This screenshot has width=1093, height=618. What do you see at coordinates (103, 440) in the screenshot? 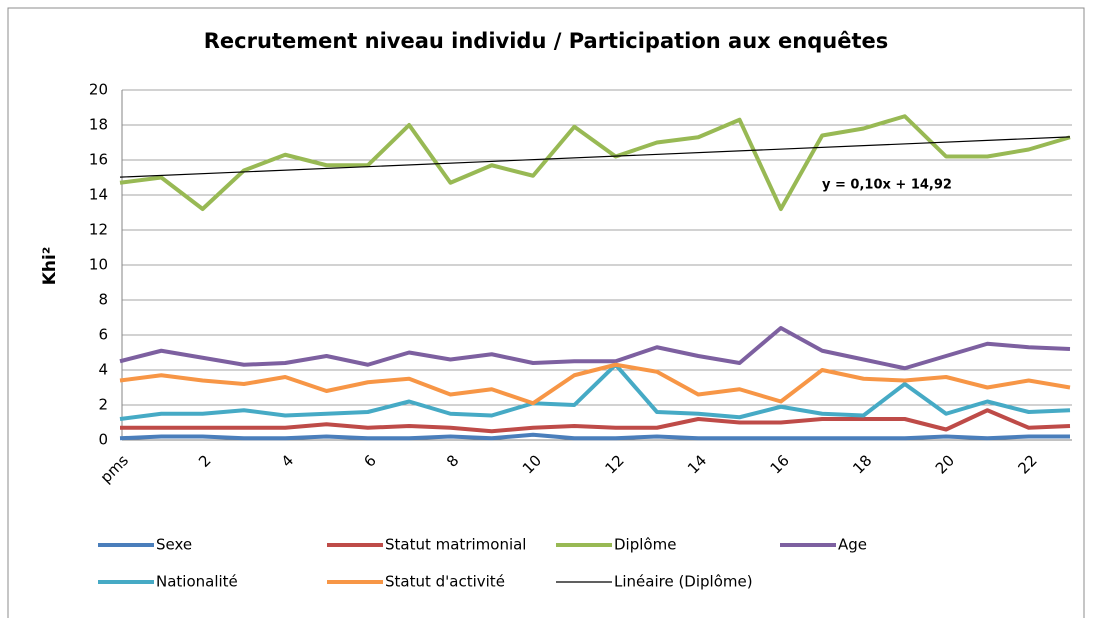
I see `y-tick-label: 0` at bounding box center [103, 440].